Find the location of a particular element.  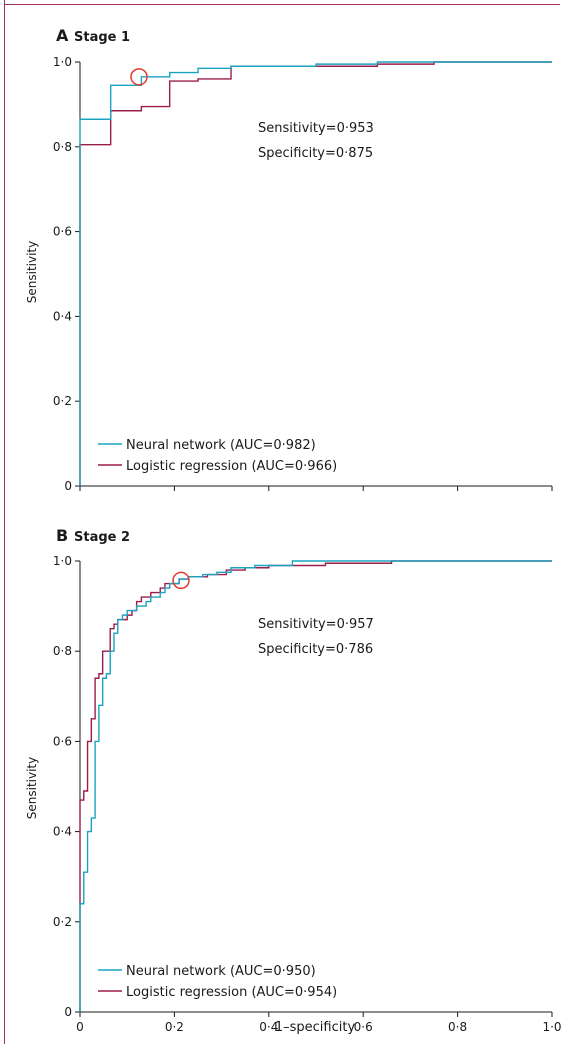

panel-b-x-tick-label: 0·2 is located at coordinates (174, 1027).